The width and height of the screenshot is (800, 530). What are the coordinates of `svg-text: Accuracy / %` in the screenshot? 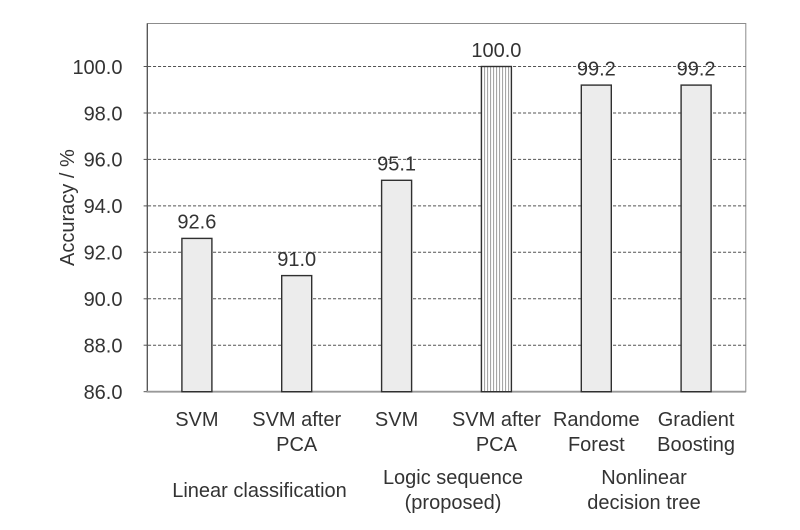 It's located at (68, 207).